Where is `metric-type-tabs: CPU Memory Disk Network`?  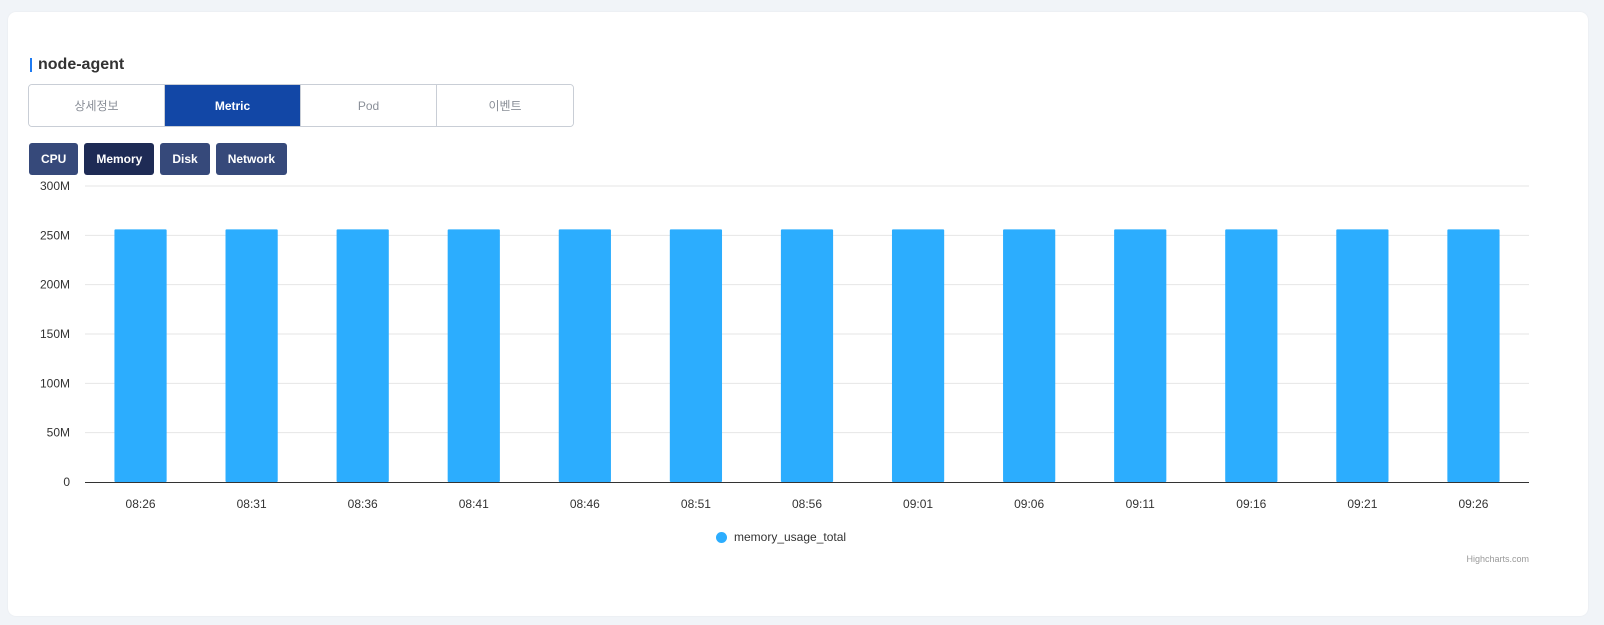 metric-type-tabs: CPU Memory Disk Network is located at coordinates (158, 159).